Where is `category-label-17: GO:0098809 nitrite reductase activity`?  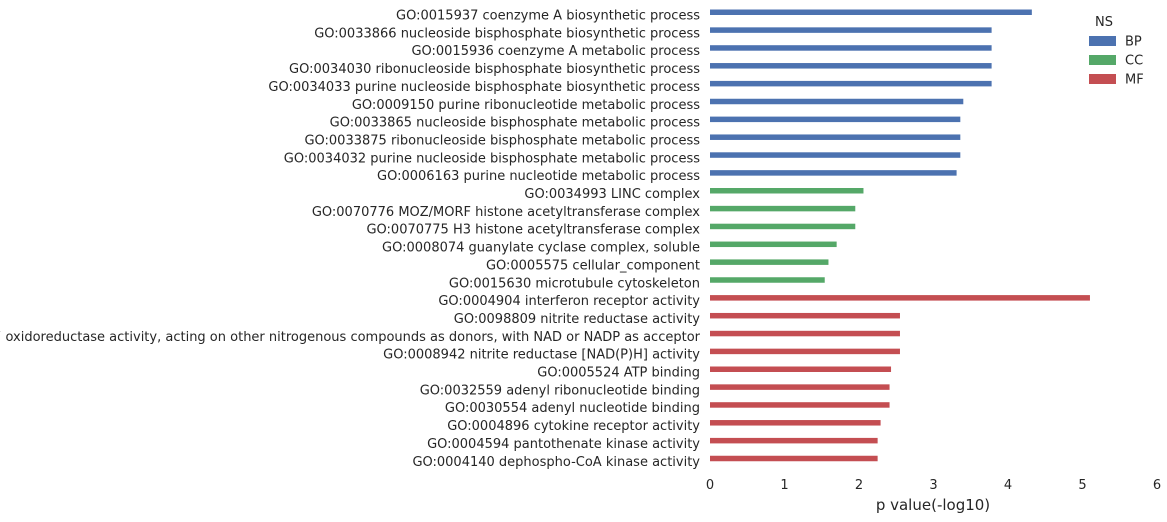 category-label-17: GO:0098809 nitrite reductase activity is located at coordinates (577, 319).